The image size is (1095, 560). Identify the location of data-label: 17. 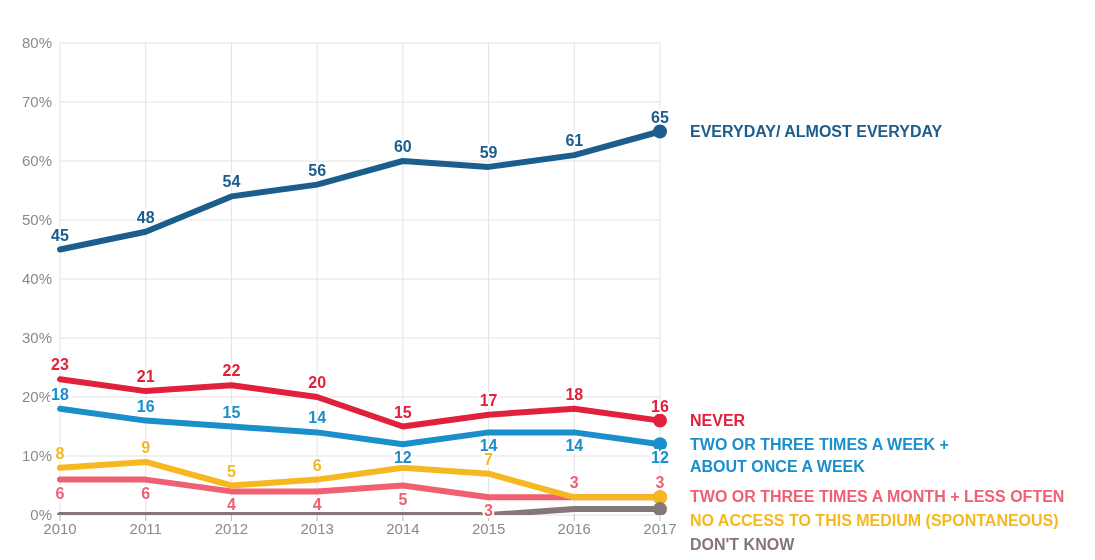
(488, 400).